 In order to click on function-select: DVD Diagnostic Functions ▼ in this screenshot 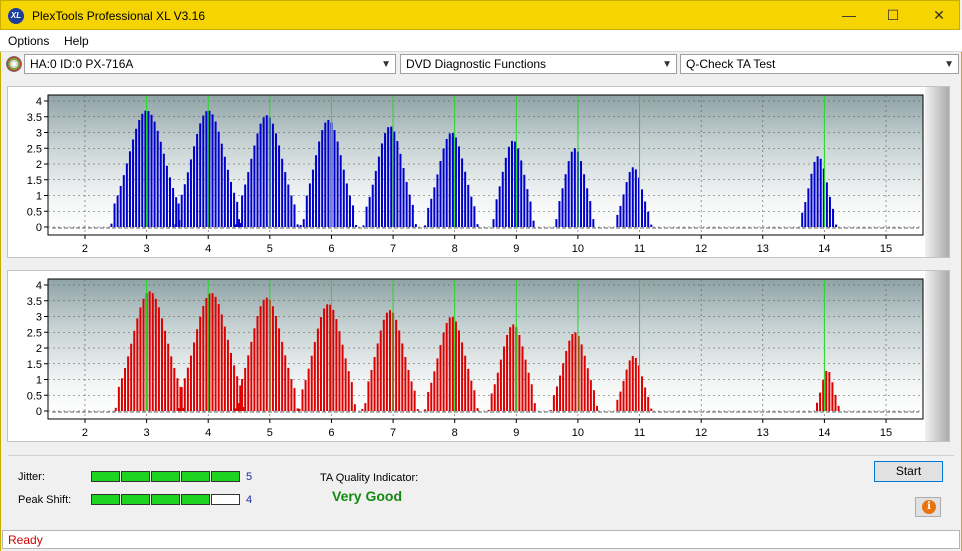, I will do `click(538, 64)`.